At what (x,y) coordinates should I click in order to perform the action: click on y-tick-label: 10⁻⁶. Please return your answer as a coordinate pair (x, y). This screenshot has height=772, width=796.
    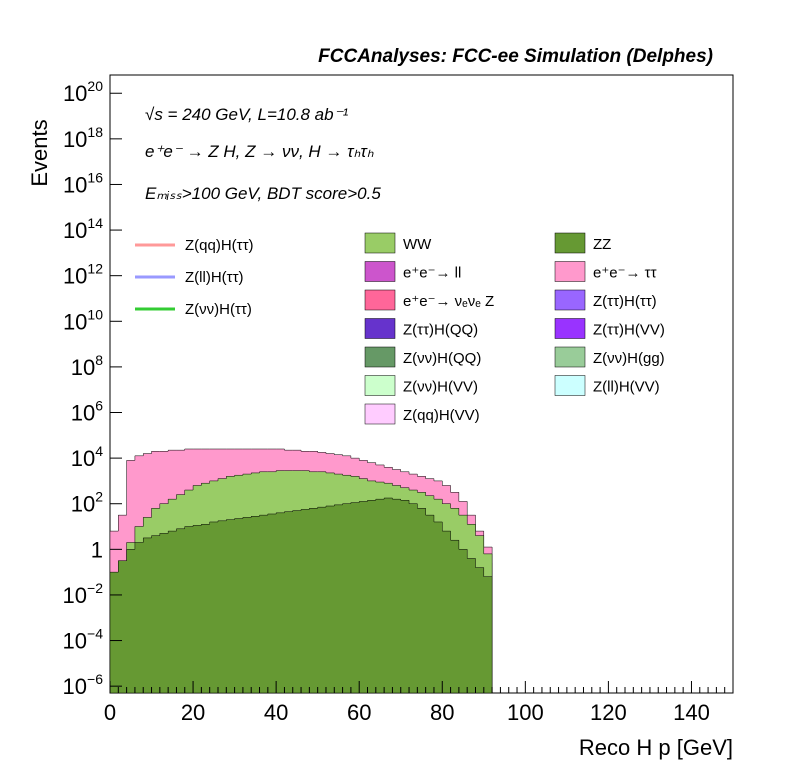
    Looking at the image, I should click on (83, 685).